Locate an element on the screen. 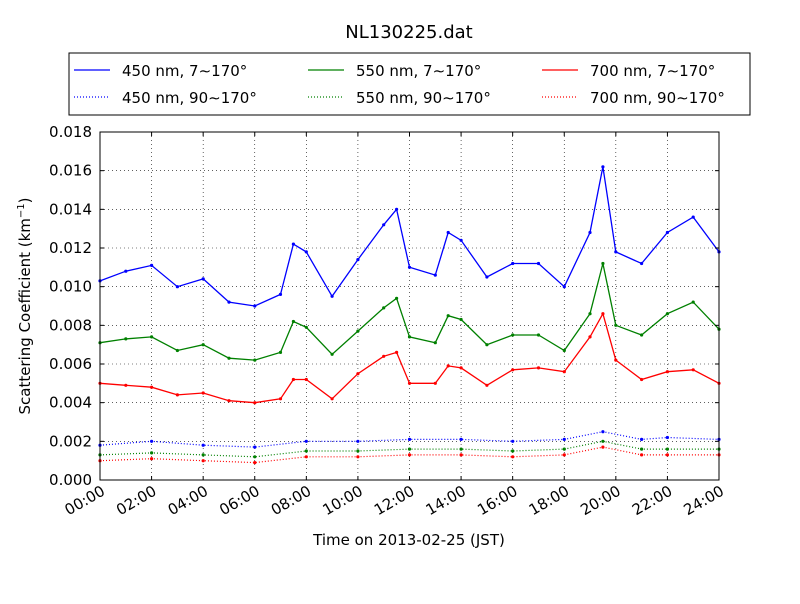 This screenshot has height=604, width=800. x-tick-label: 20:00 is located at coordinates (600, 500).